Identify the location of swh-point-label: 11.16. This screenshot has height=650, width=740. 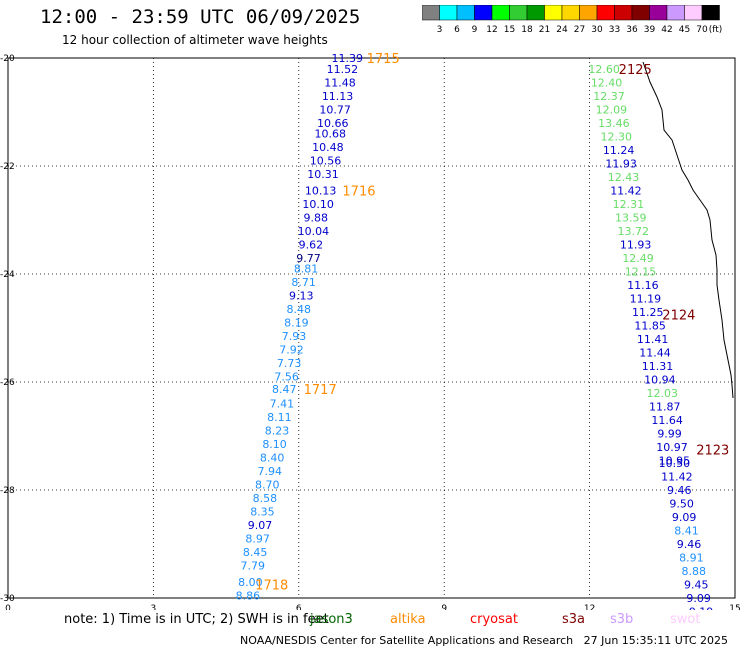
(643, 285).